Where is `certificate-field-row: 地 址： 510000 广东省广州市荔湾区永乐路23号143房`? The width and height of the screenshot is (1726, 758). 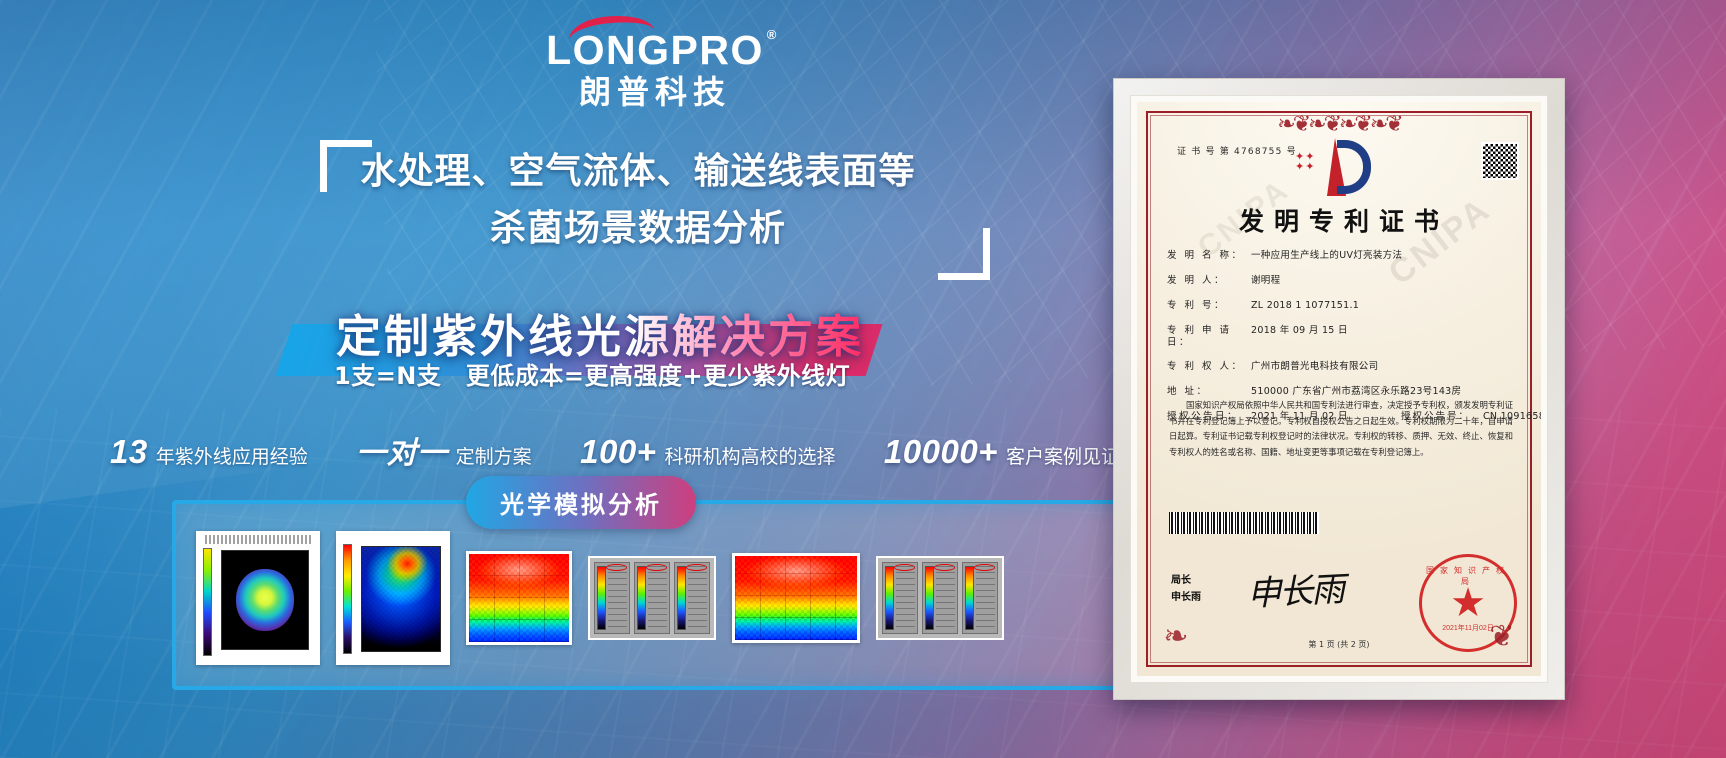 certificate-field-row: 地 址： 510000 广东省广州市荔湾区永乐路23号143房 is located at coordinates (1341, 392).